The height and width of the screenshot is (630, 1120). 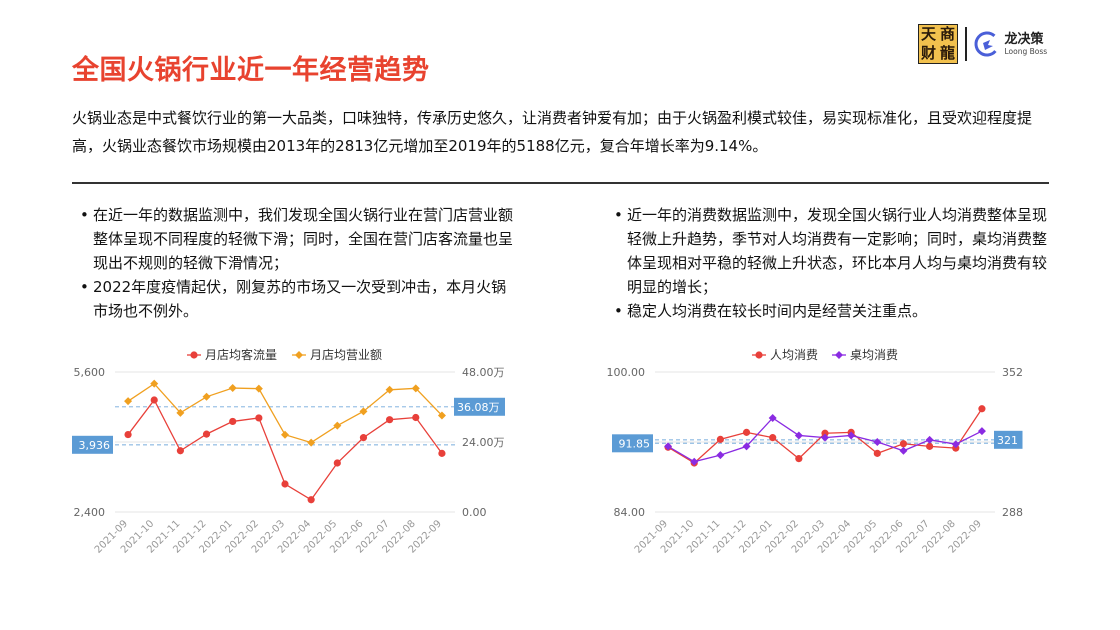 What do you see at coordinates (874, 355) in the screenshot?
I see `legend-label: 桌均消费` at bounding box center [874, 355].